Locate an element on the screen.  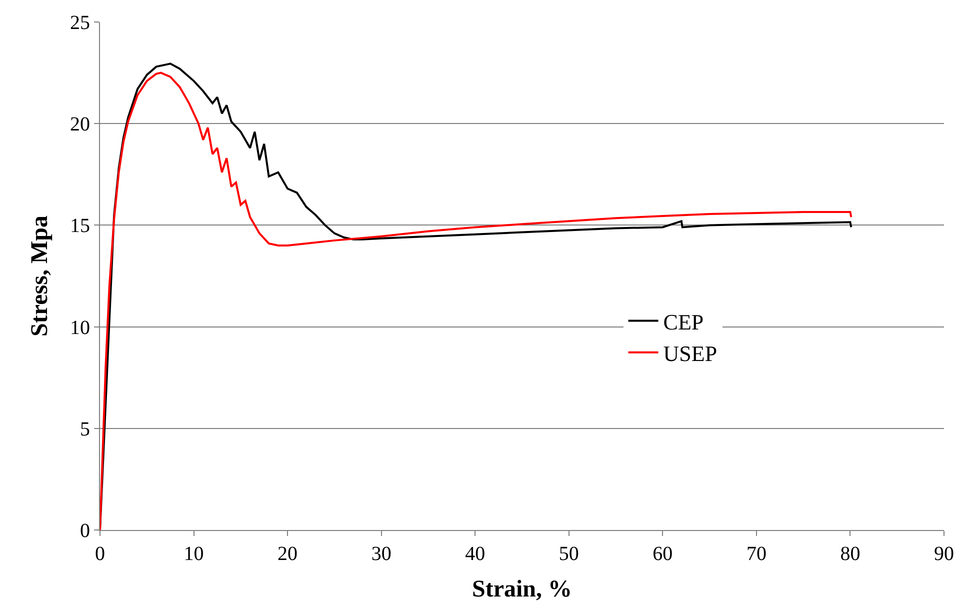
legend-label: USEP is located at coordinates (690, 353).